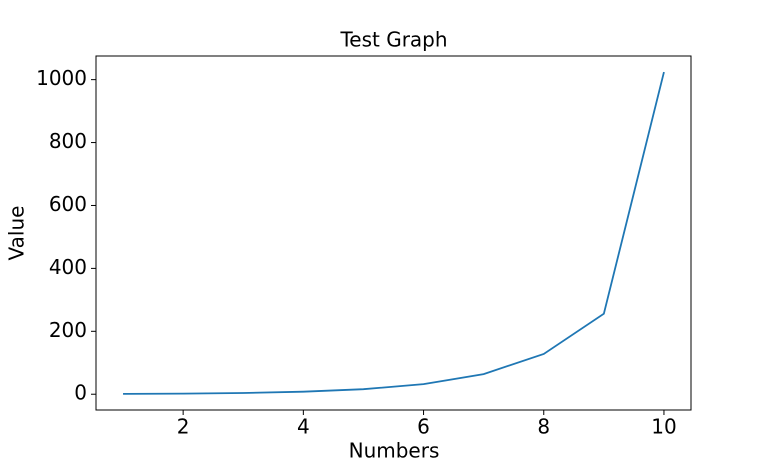  What do you see at coordinates (68, 330) in the screenshot?
I see `y-tick-label: 200` at bounding box center [68, 330].